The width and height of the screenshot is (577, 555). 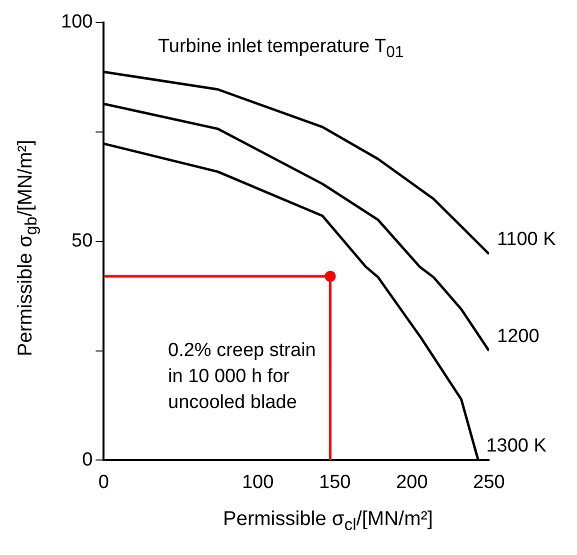 What do you see at coordinates (87, 459) in the screenshot?
I see `y-tick-label: 0` at bounding box center [87, 459].